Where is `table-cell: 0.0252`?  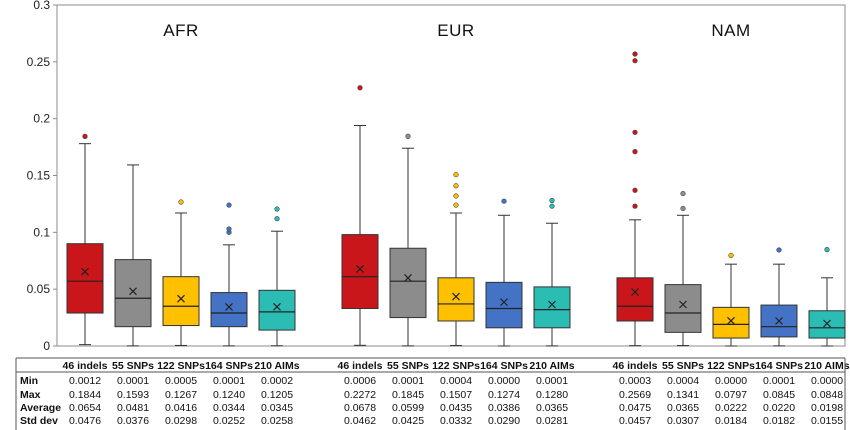 table-cell: 0.0252 is located at coordinates (229, 421).